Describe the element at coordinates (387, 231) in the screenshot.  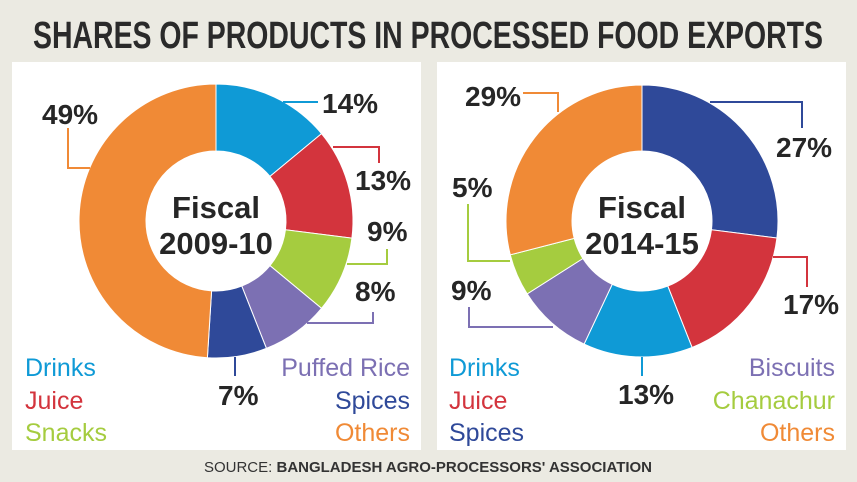
I see `data-label-snacks: 9%` at that location.